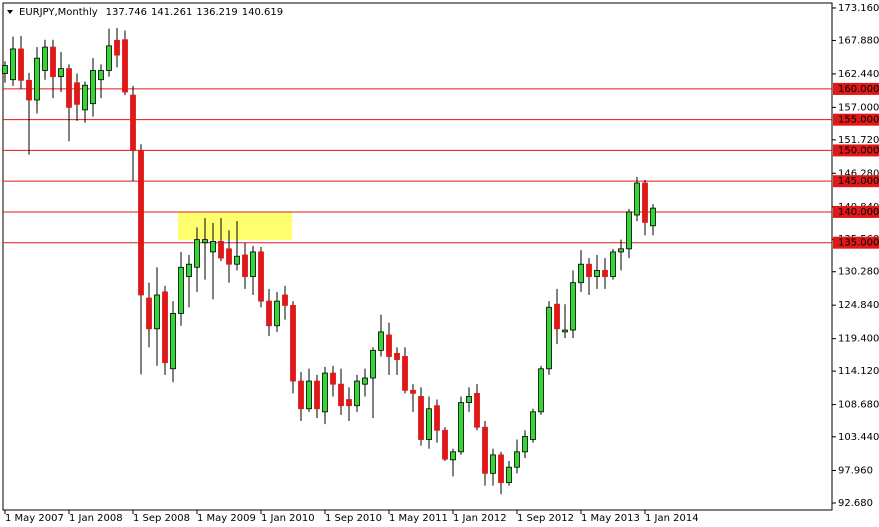 This screenshot has height=527, width=879. What do you see at coordinates (353, 518) in the screenshot?
I see `x-tick-label: 1 Sep 2010` at bounding box center [353, 518].